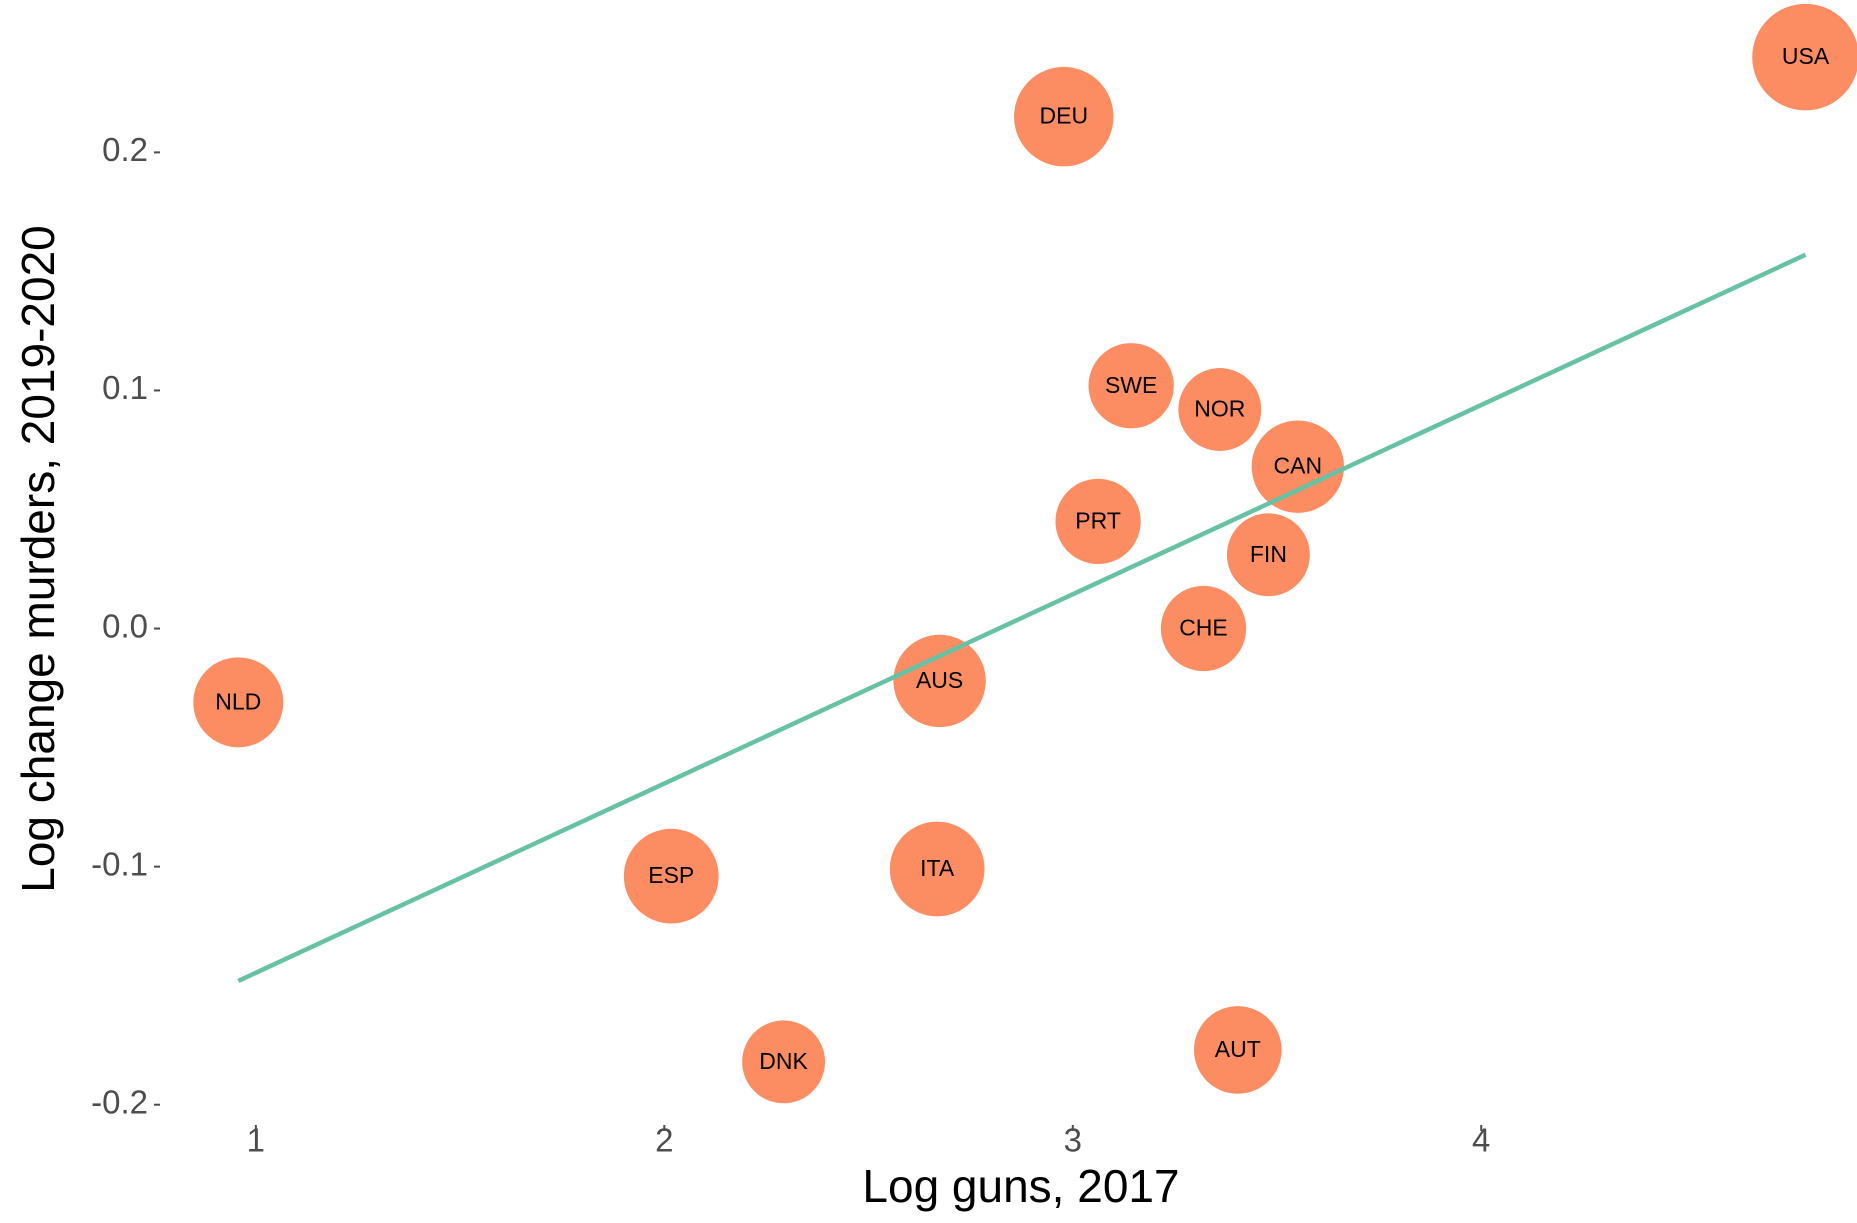 The width and height of the screenshot is (1857, 1223). What do you see at coordinates (125, 625) in the screenshot?
I see `y-tick-label: 0.0` at bounding box center [125, 625].